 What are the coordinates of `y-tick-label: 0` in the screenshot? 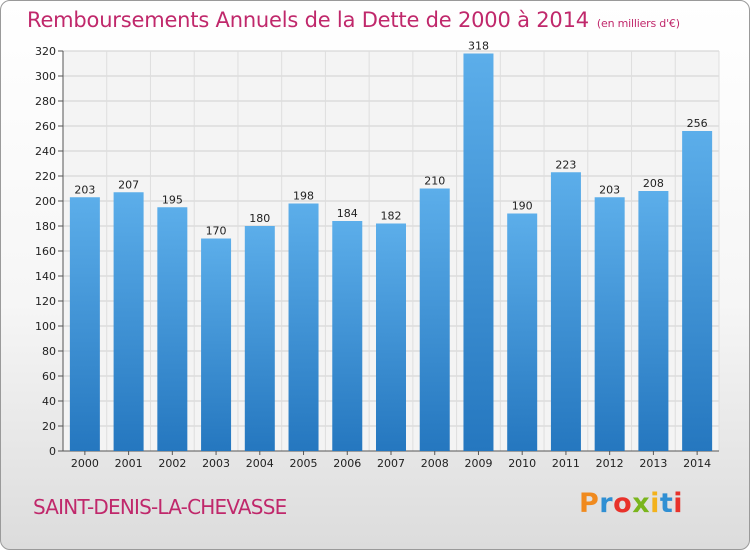 It's located at (52, 451).